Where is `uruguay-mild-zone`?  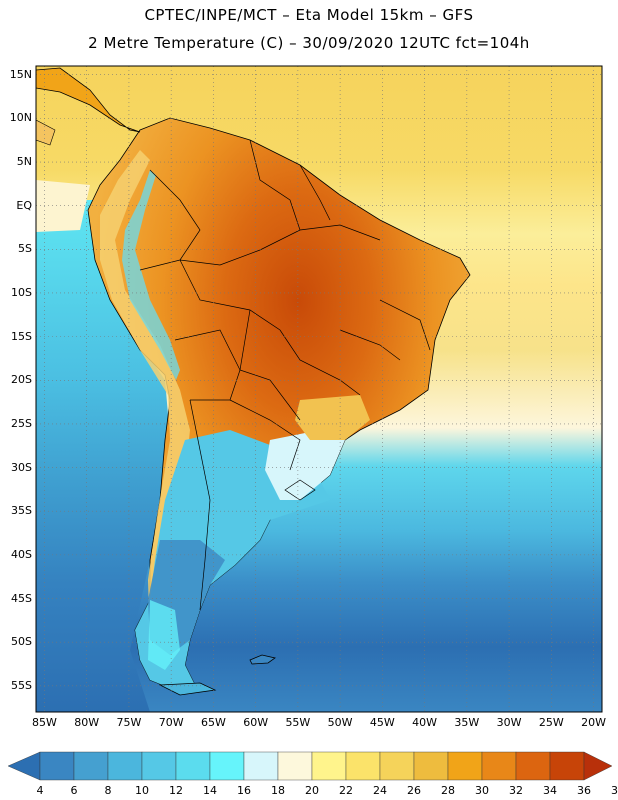
uruguay-mild-zone is located at coordinates (305, 465).